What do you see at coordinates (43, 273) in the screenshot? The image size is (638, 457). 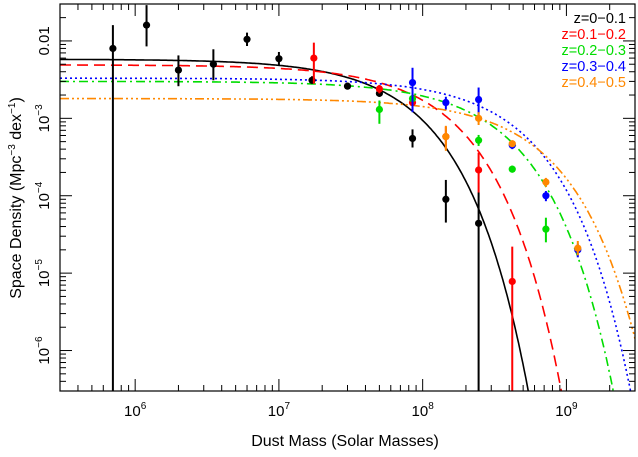 I see `y-tick-label: 10−5` at bounding box center [43, 273].